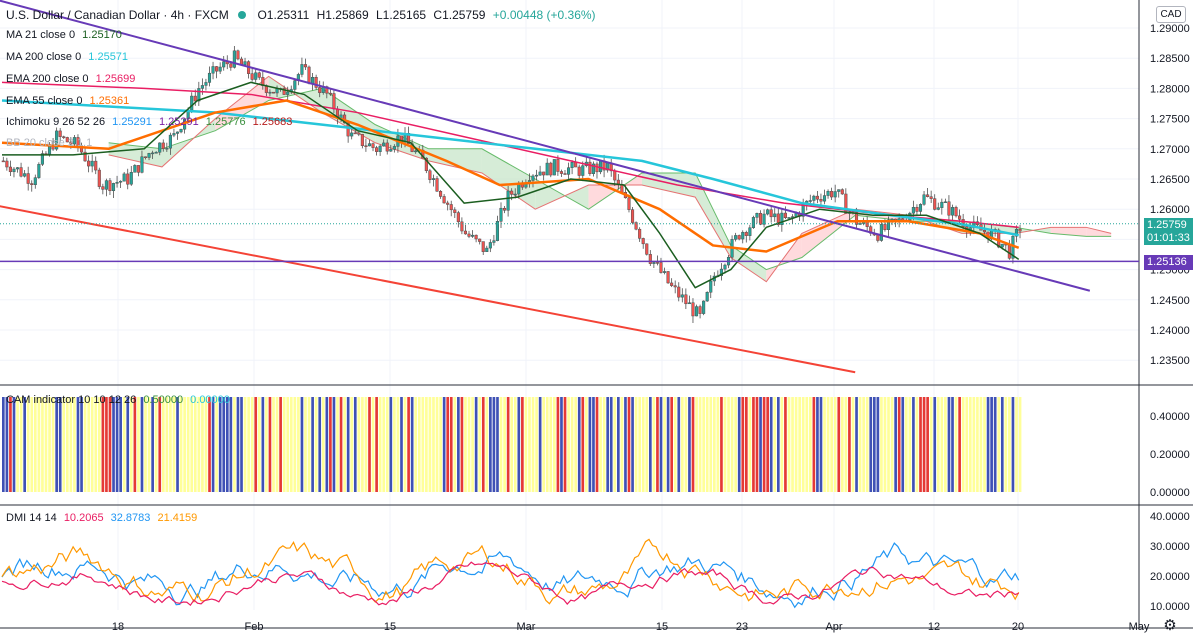 The height and width of the screenshot is (641, 1193). I want to click on currency-badge: CAD, so click(1171, 14).